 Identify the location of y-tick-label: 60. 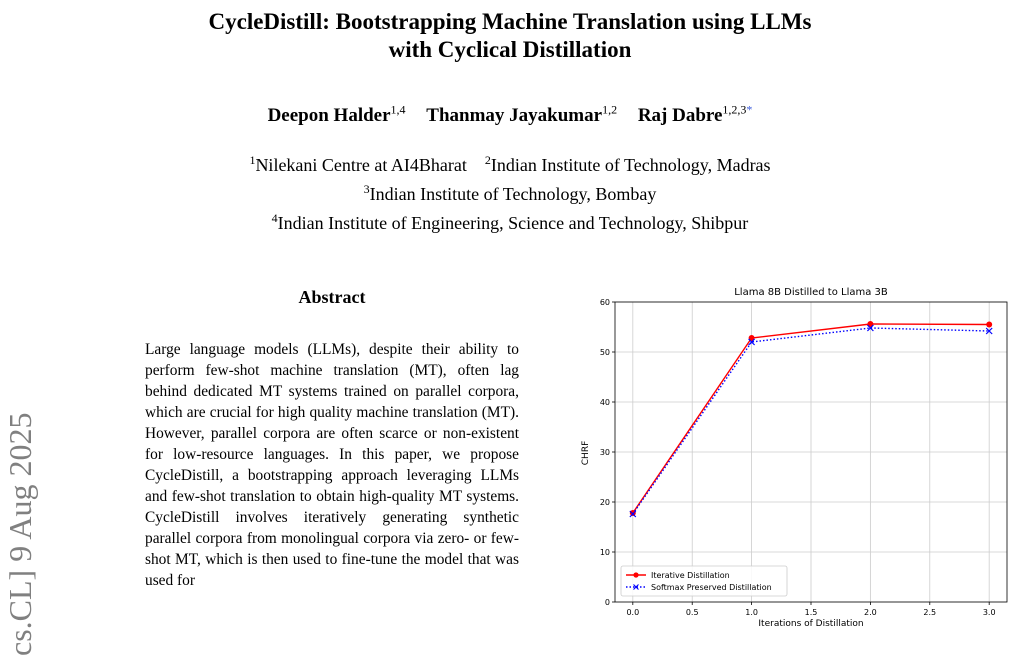
(605, 302).